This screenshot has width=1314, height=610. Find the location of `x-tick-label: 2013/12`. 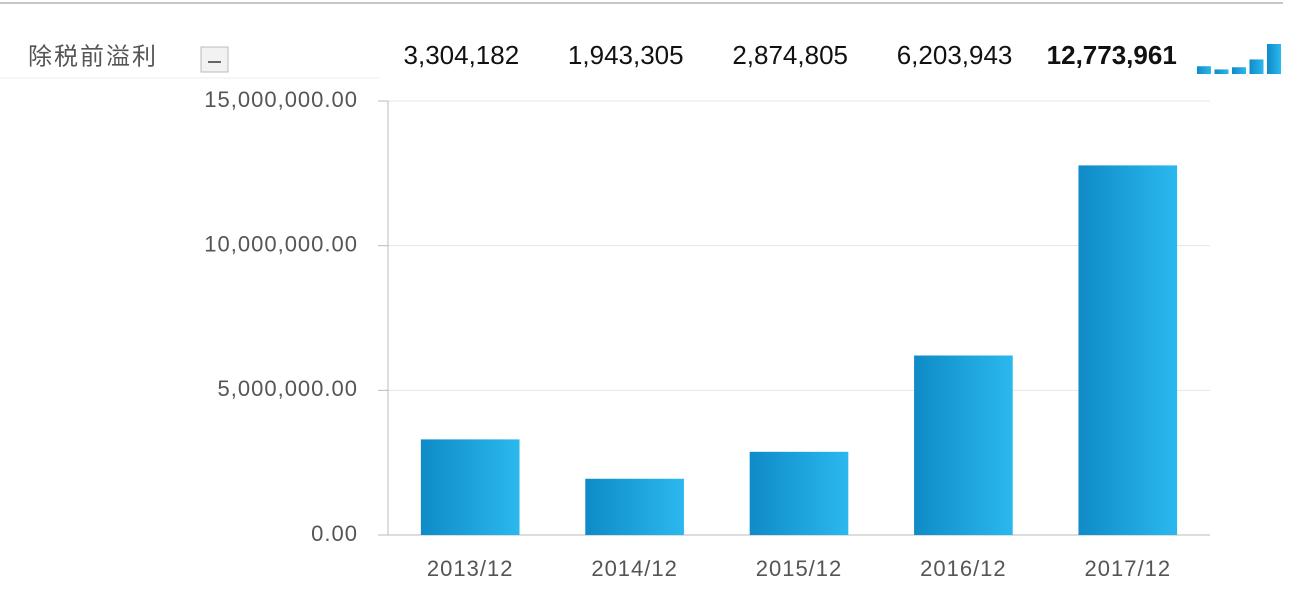

x-tick-label: 2013/12 is located at coordinates (470, 568).